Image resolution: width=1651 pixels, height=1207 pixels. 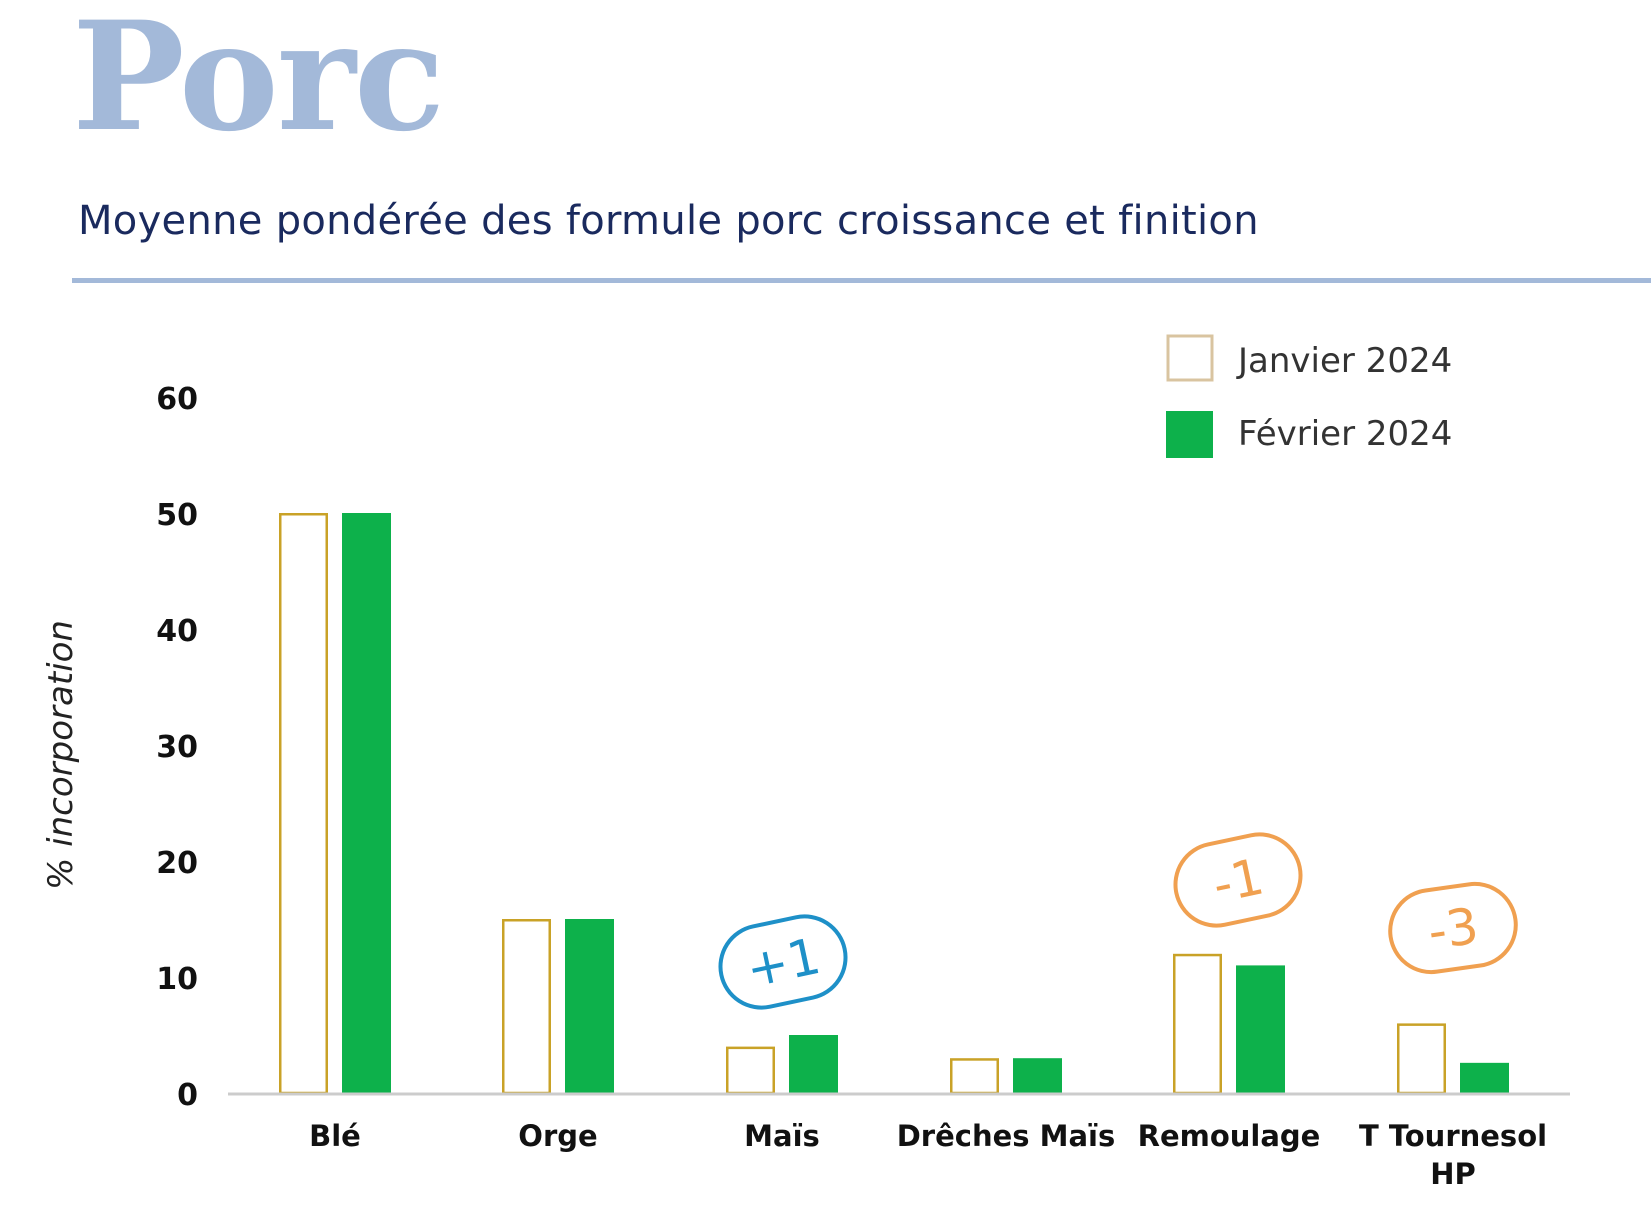 I want to click on page-title: Porc, so click(x=258, y=82).